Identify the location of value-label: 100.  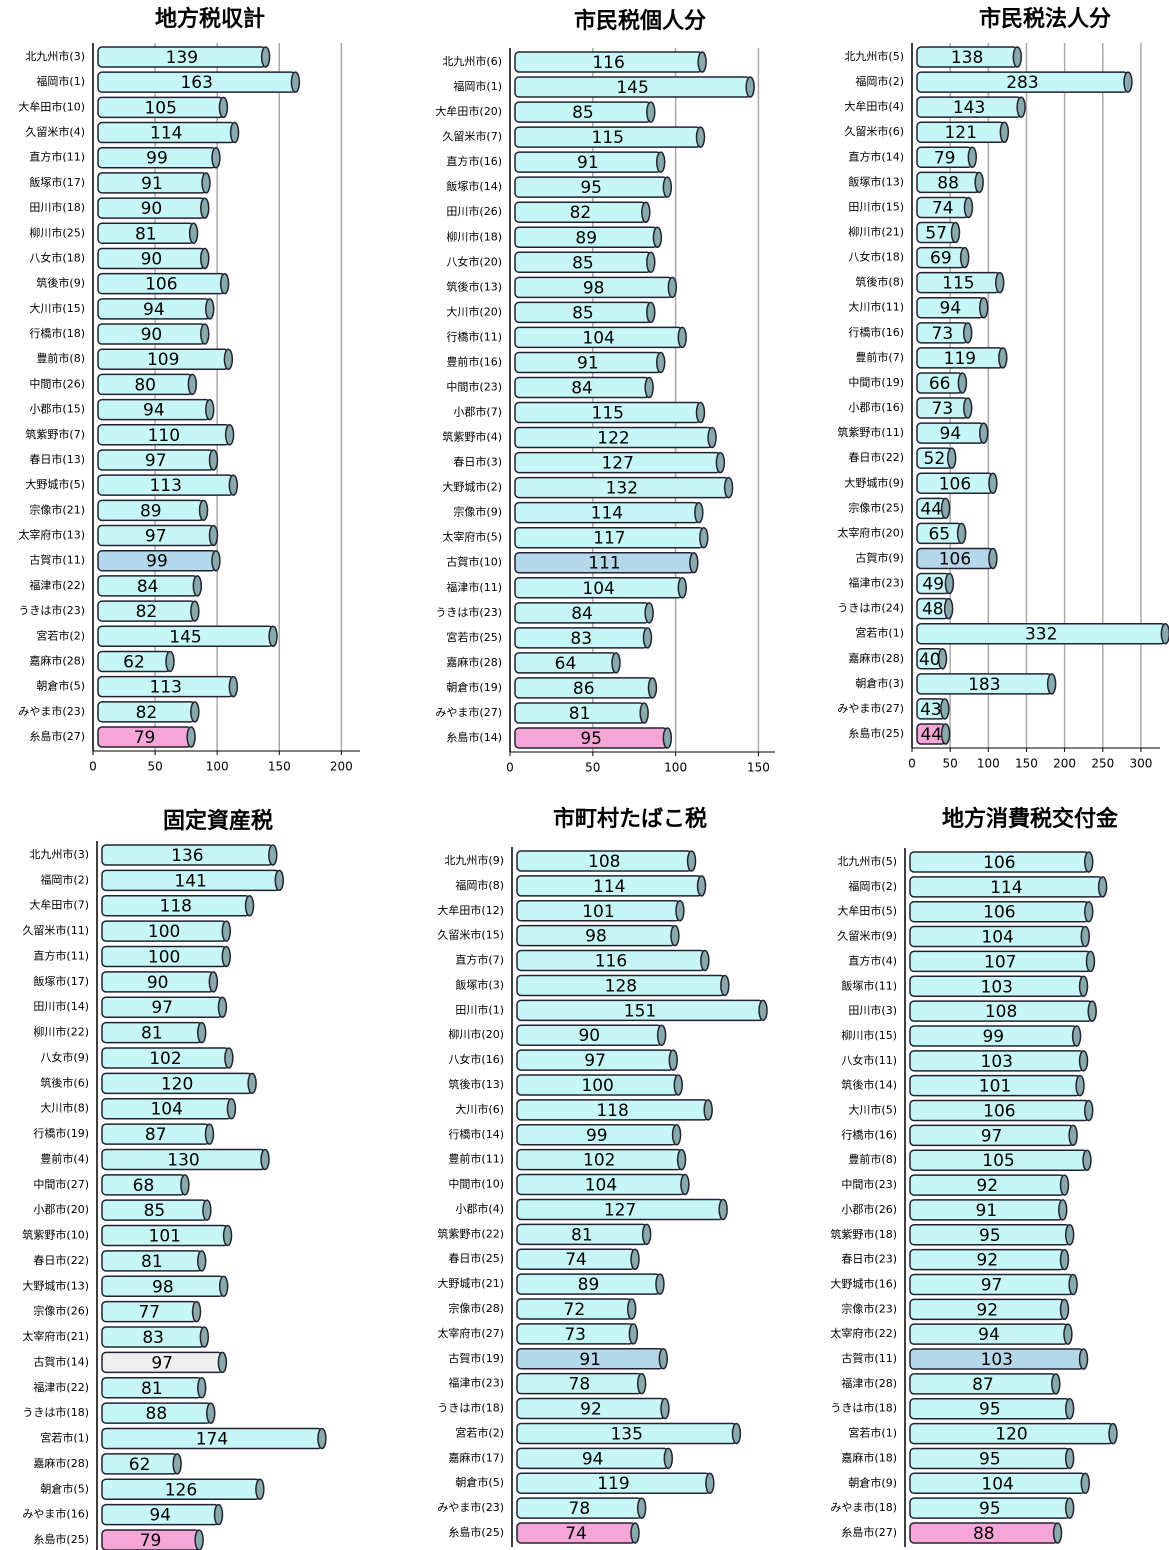
(164, 957).